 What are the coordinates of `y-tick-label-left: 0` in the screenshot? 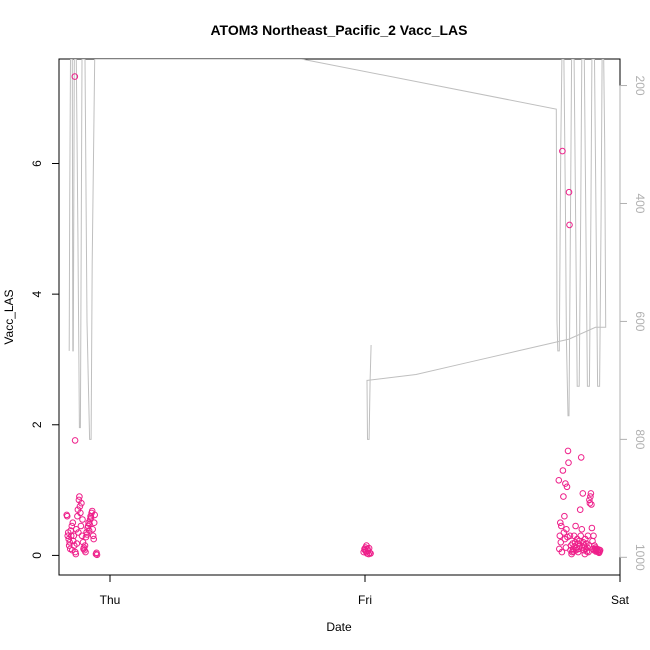 It's located at (37, 555).